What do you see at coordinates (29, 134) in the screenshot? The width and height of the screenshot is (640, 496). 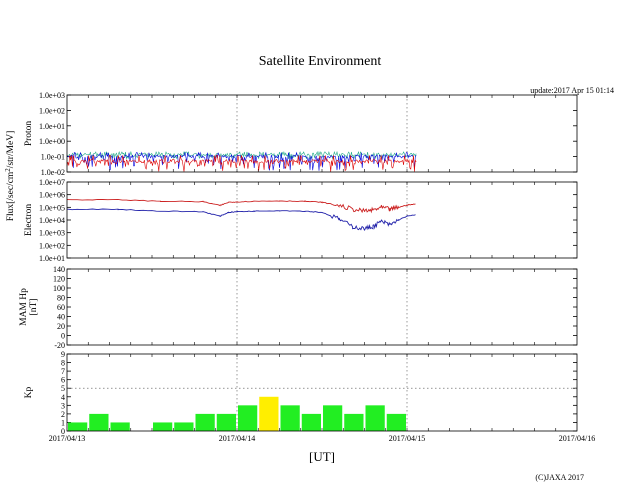 I see `panel-ylabel: Proton` at bounding box center [29, 134].